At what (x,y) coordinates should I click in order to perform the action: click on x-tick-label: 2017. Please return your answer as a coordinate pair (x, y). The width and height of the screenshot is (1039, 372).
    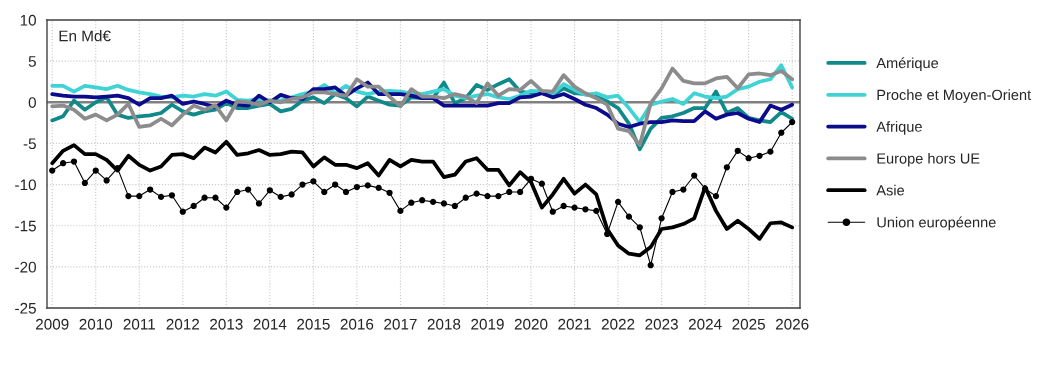
    Looking at the image, I should click on (400, 324).